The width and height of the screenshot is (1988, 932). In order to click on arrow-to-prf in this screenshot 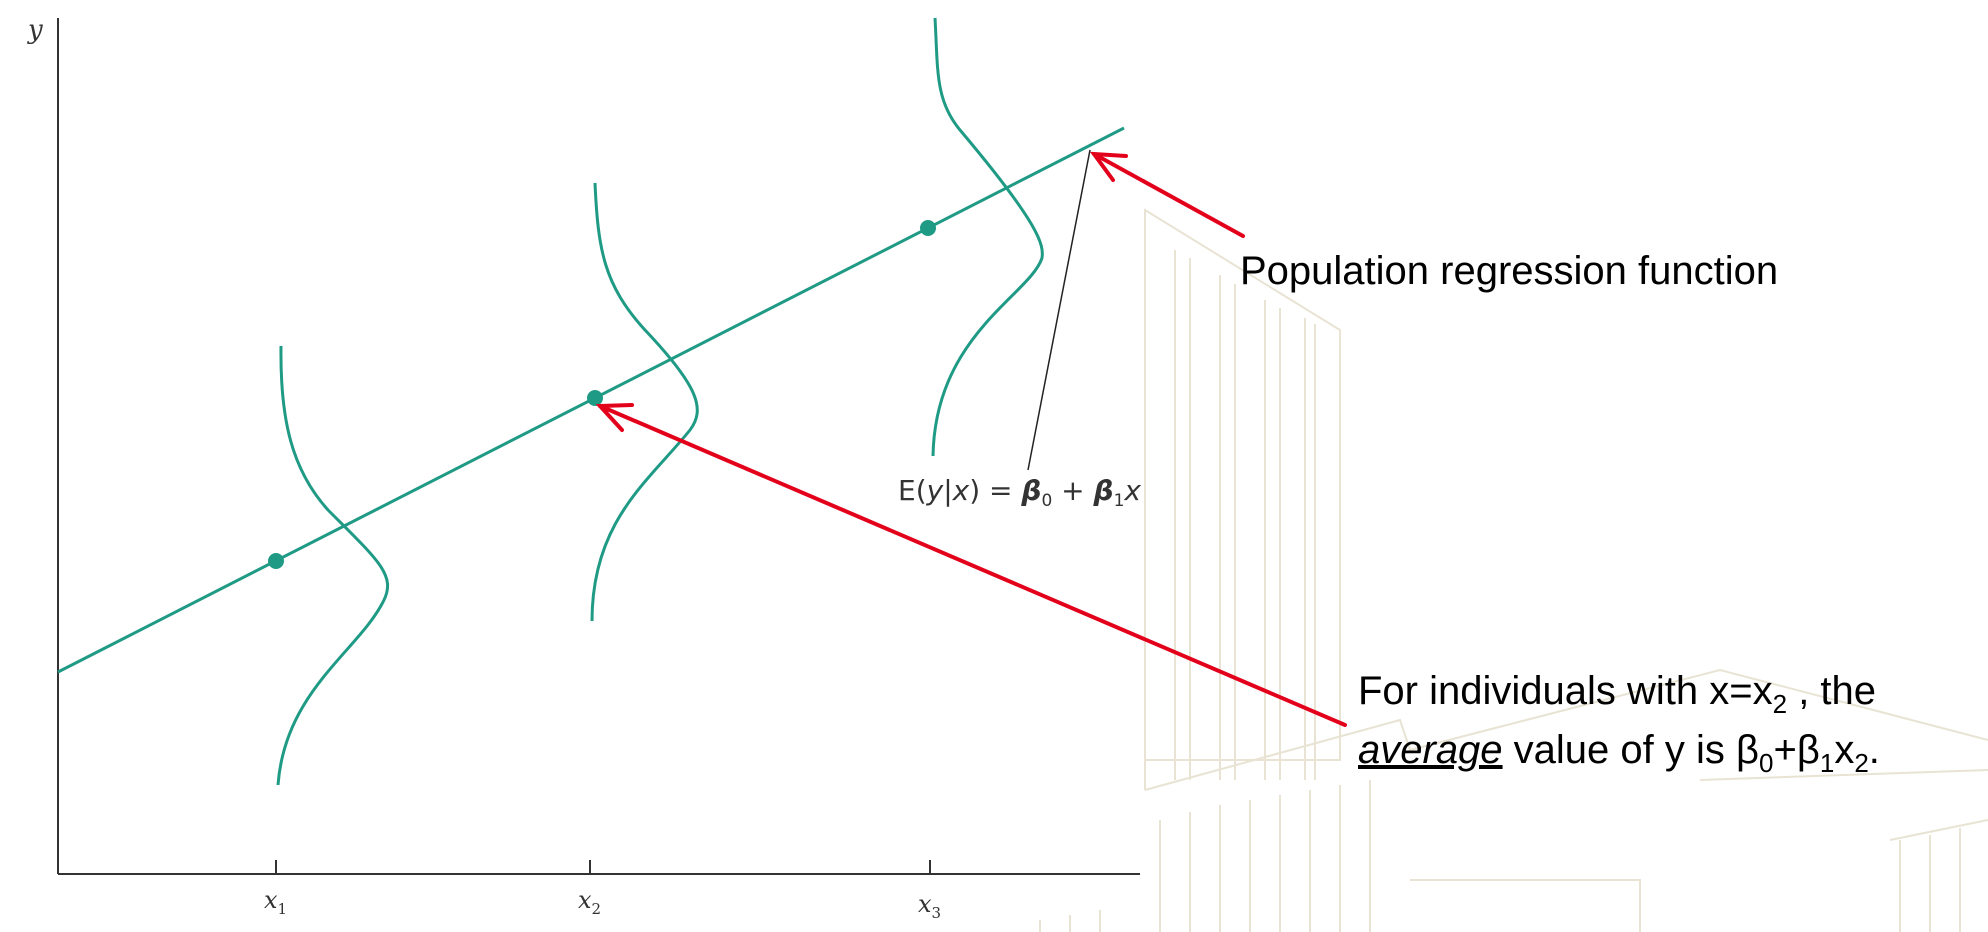, I will do `click(1167, 194)`.